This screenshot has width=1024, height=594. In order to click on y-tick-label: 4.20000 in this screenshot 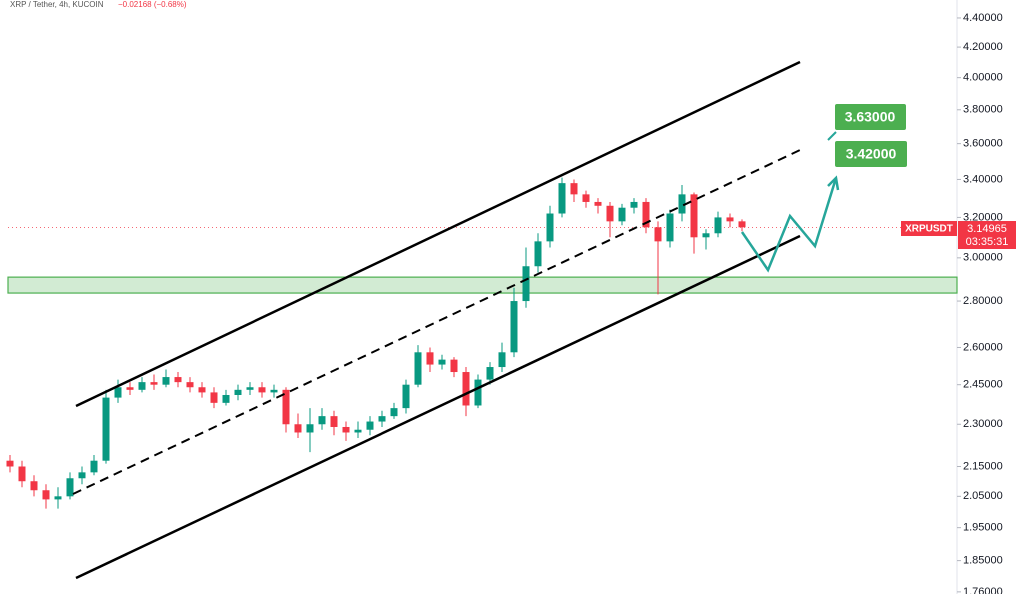, I will do `click(983, 47)`.